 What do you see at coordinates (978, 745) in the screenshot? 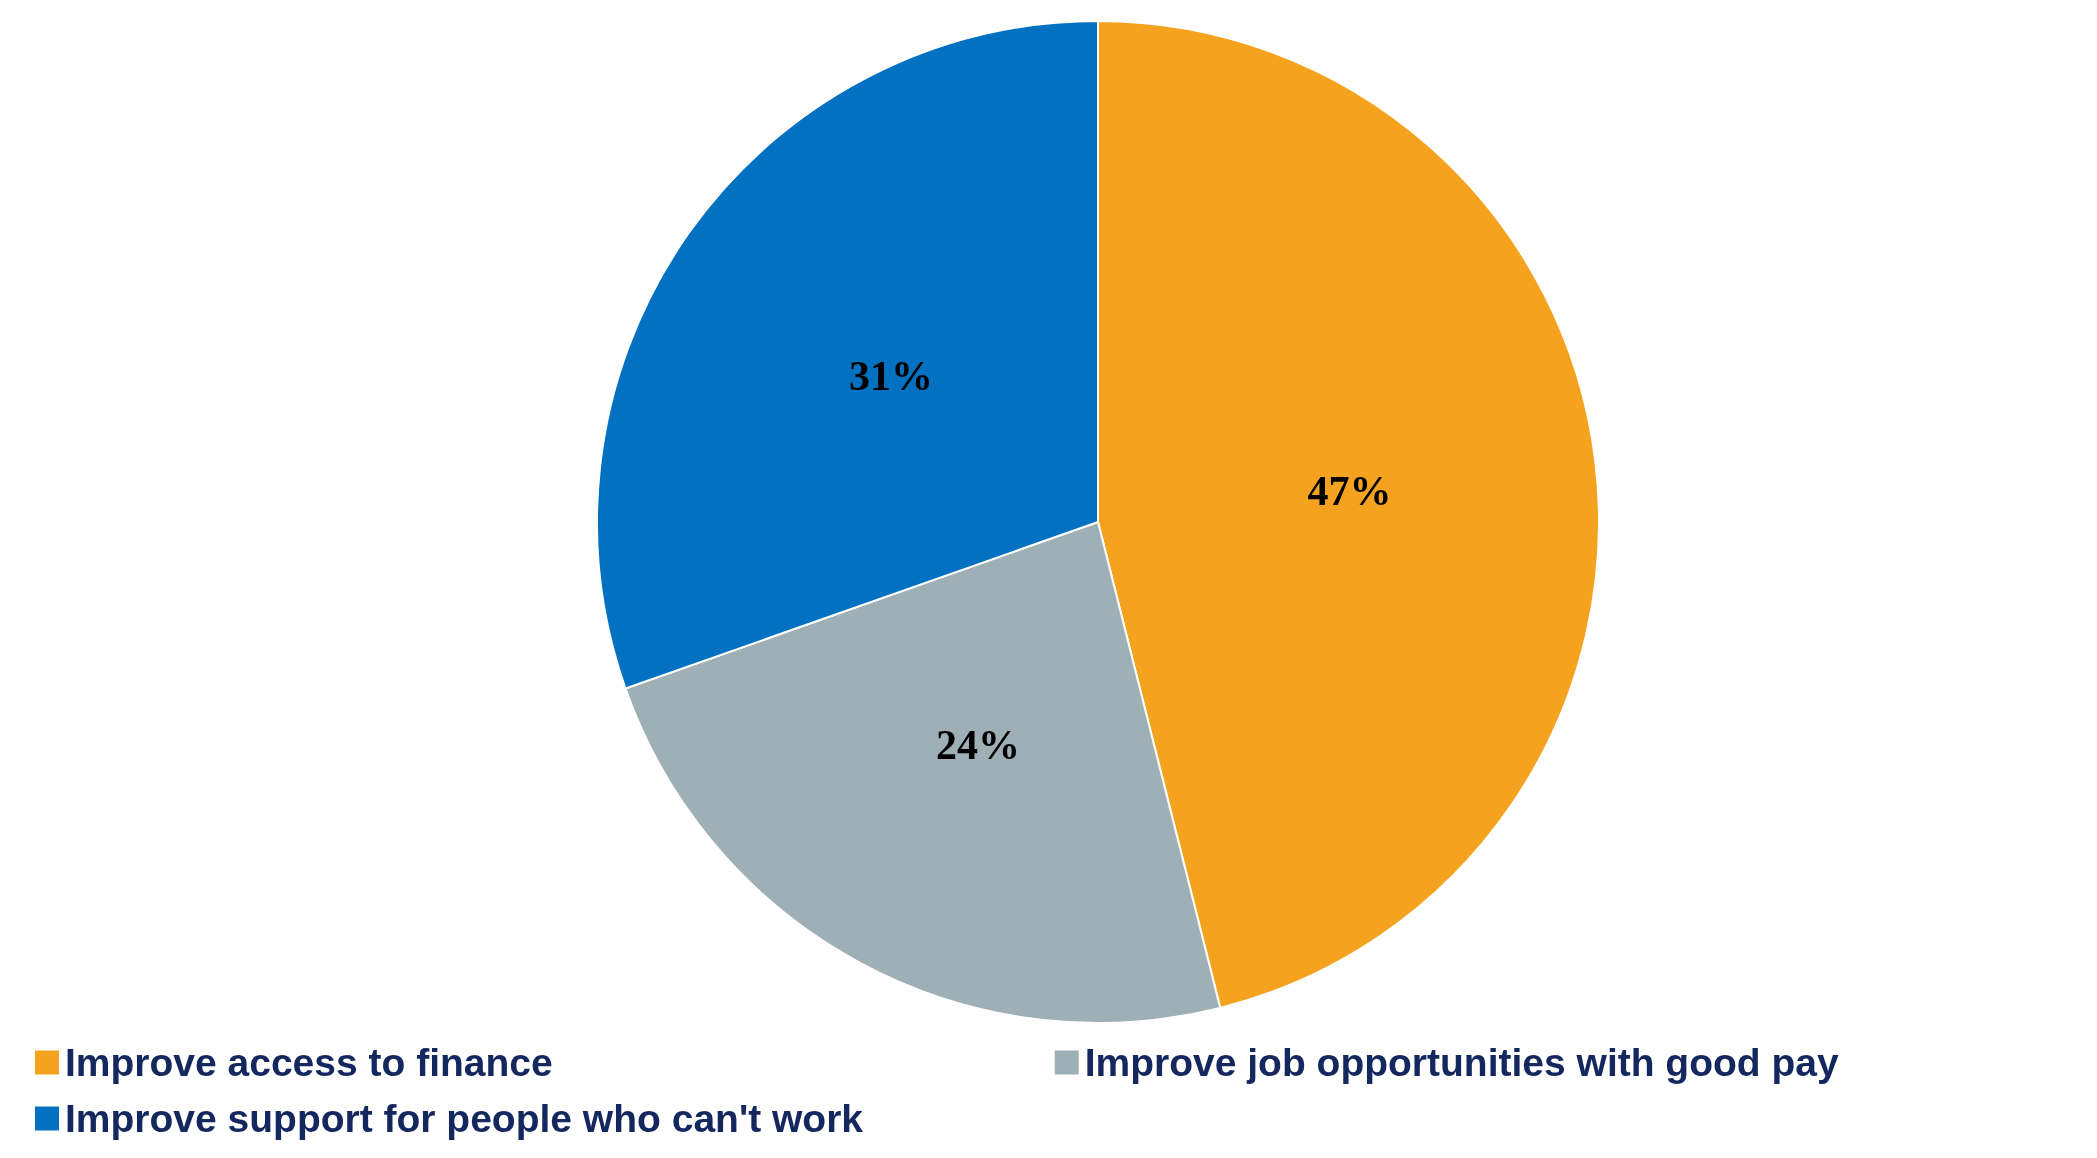
I see `data-label: 24%` at bounding box center [978, 745].